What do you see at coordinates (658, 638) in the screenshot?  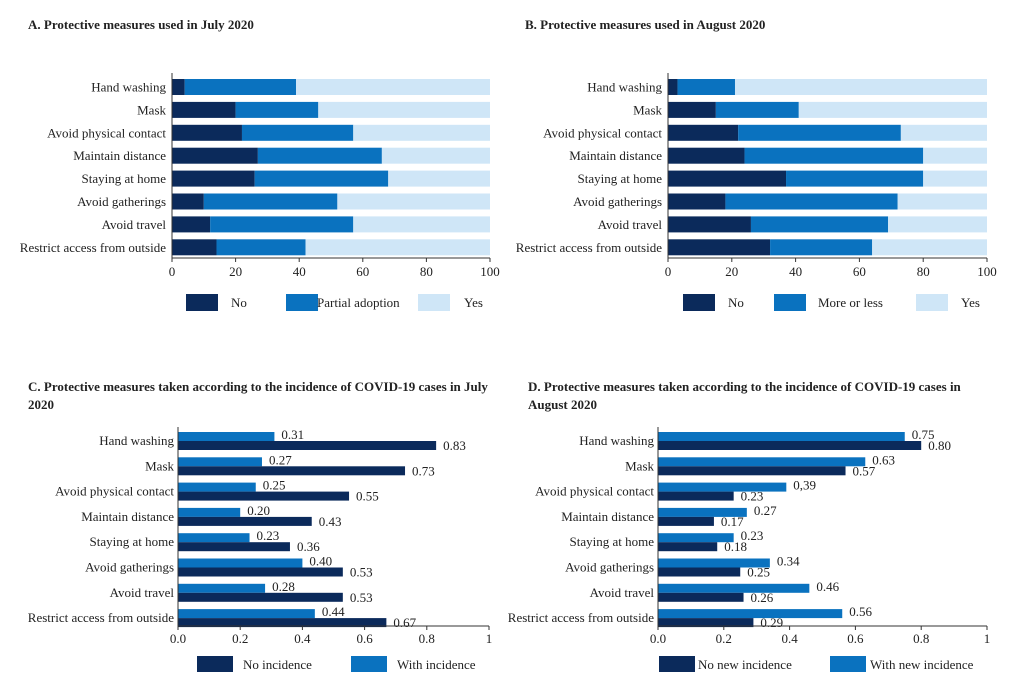 I see `panel-d-x-tick-label: 0.0` at bounding box center [658, 638].